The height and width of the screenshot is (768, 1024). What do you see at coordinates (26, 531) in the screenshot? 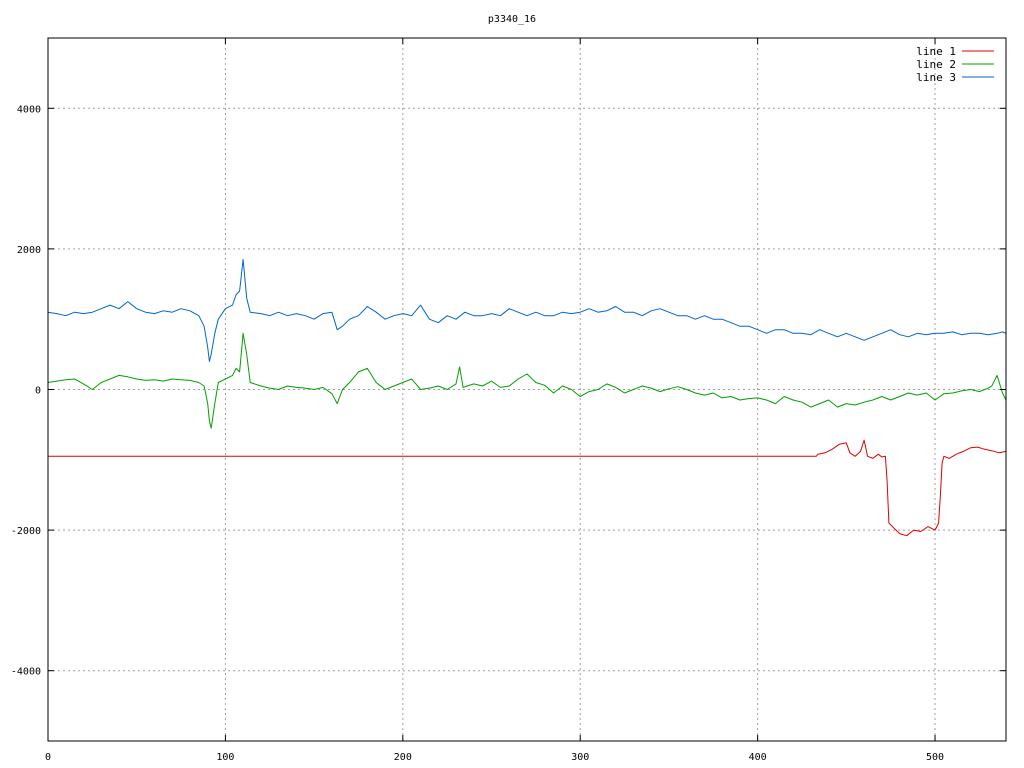
I see `y-tick-label: -2000` at bounding box center [26, 531].